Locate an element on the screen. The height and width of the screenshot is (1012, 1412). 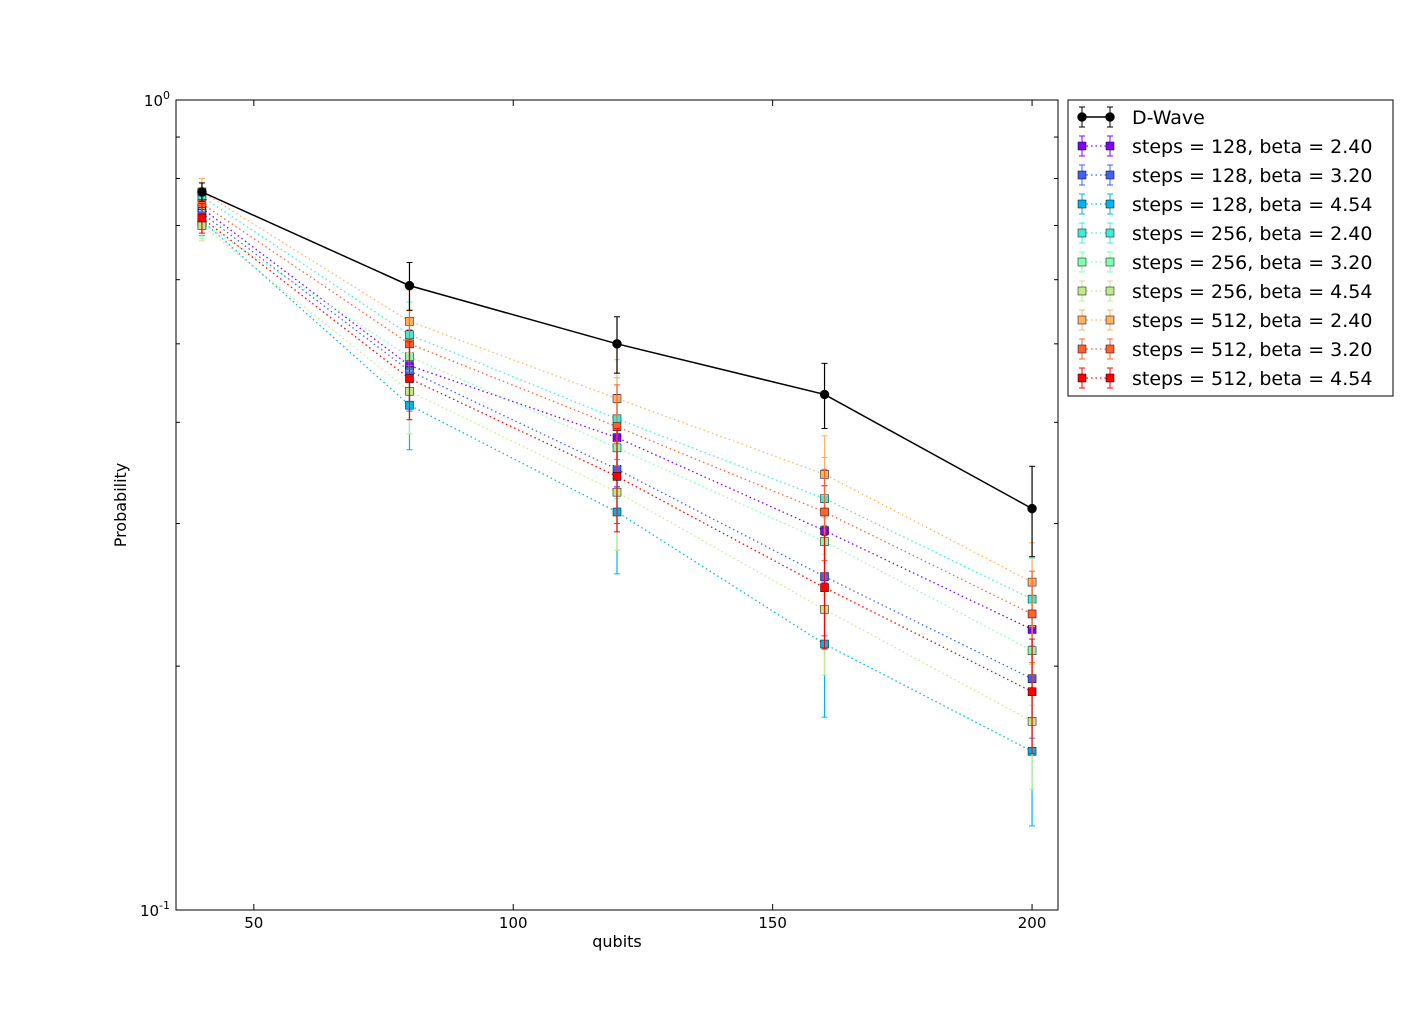
legend-label: steps = 128, beta = 2.40 is located at coordinates (1252, 147).